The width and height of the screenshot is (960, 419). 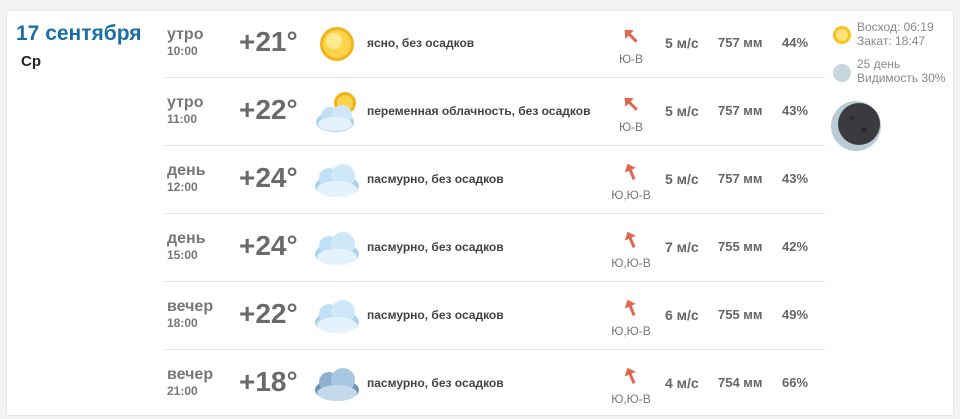 What do you see at coordinates (740, 382) in the screenshot?
I see `pressure: 754 мм` at bounding box center [740, 382].